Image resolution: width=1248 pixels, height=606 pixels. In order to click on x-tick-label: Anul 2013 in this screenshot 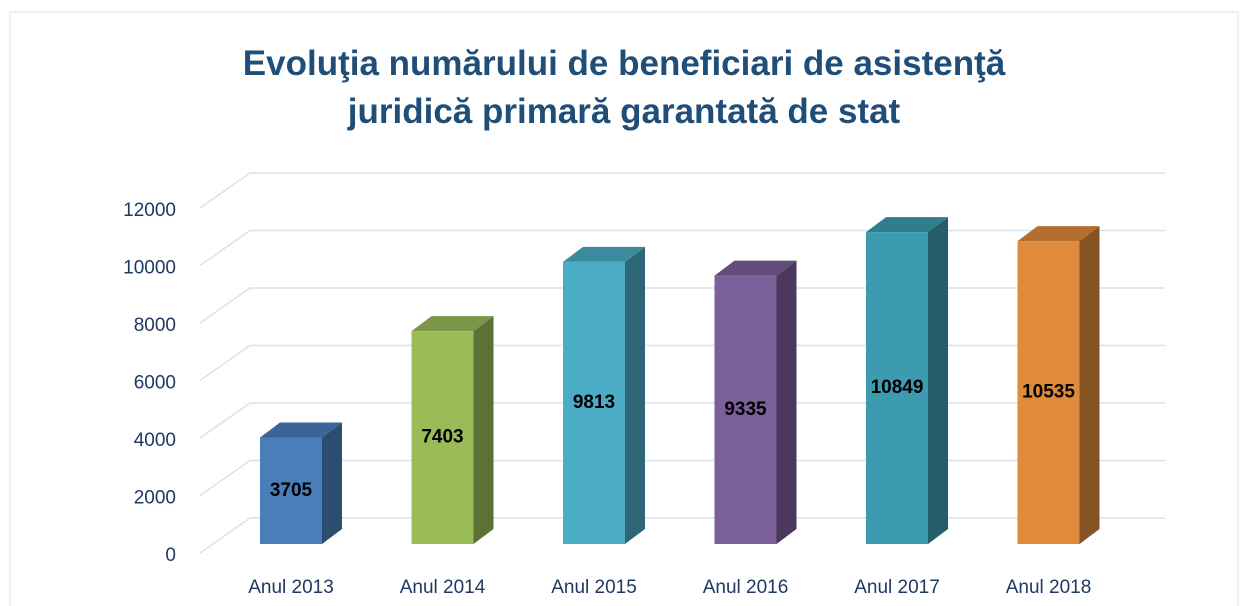, I will do `click(291, 587)`.